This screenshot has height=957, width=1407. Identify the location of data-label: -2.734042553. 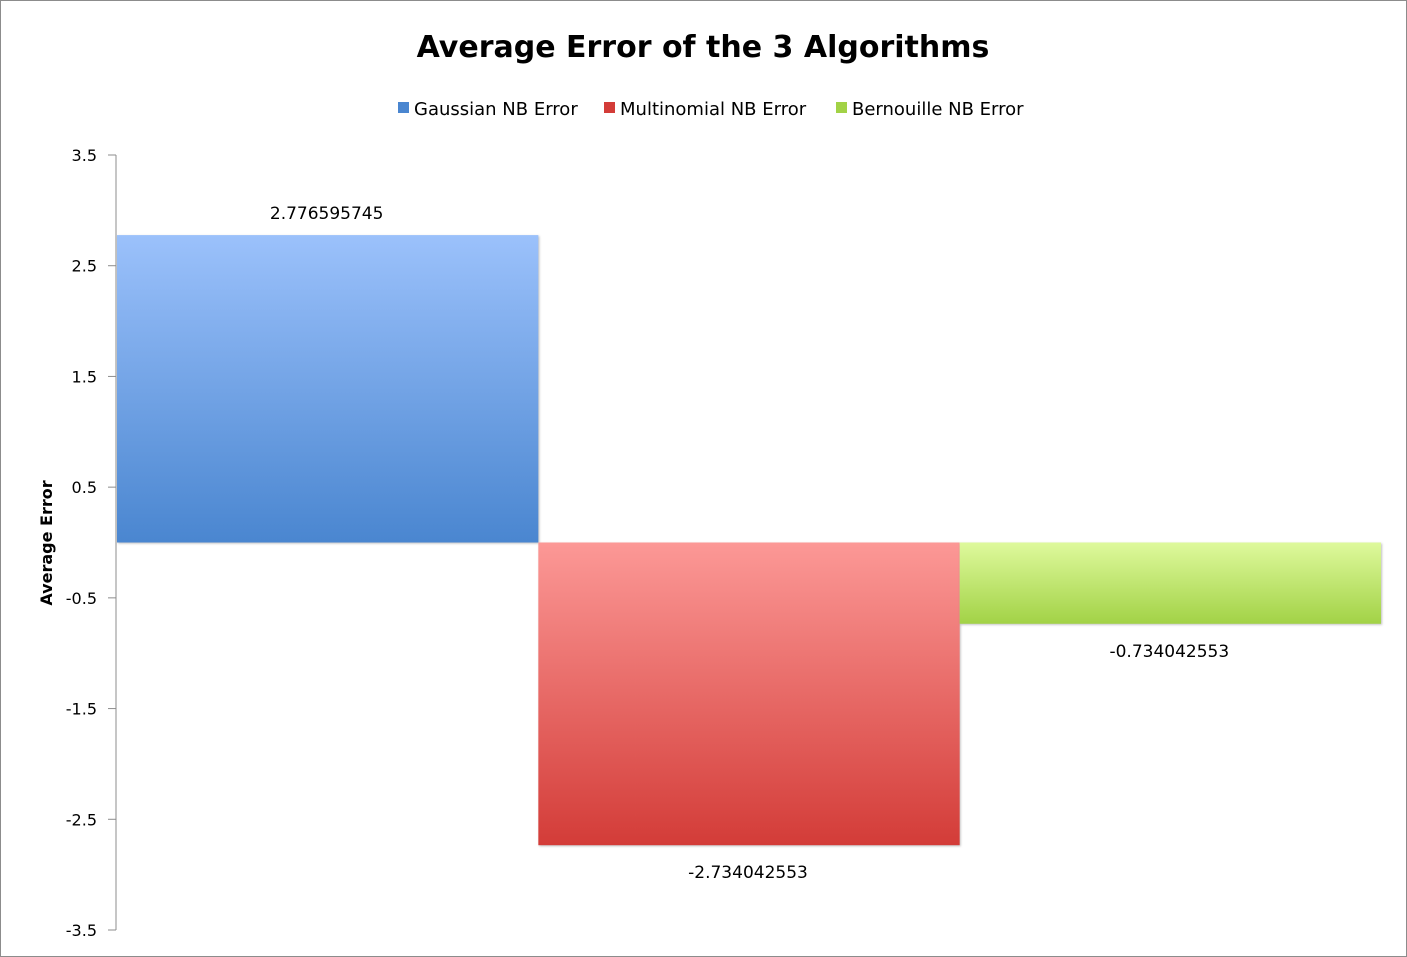
(748, 873).